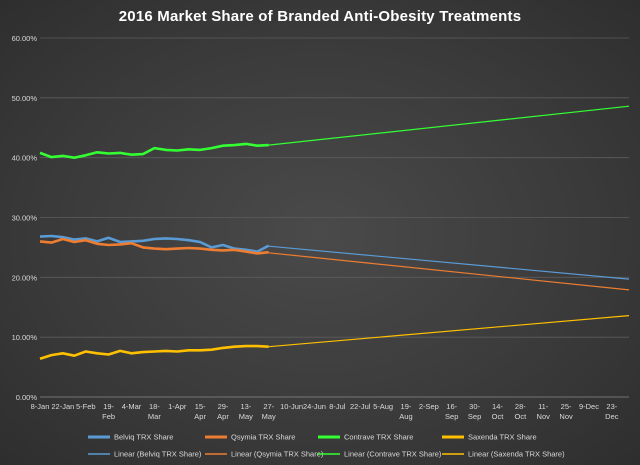 The height and width of the screenshot is (465, 640). Describe the element at coordinates (263, 437) in the screenshot. I see `legend-label: Qsymia TRX Share` at that location.